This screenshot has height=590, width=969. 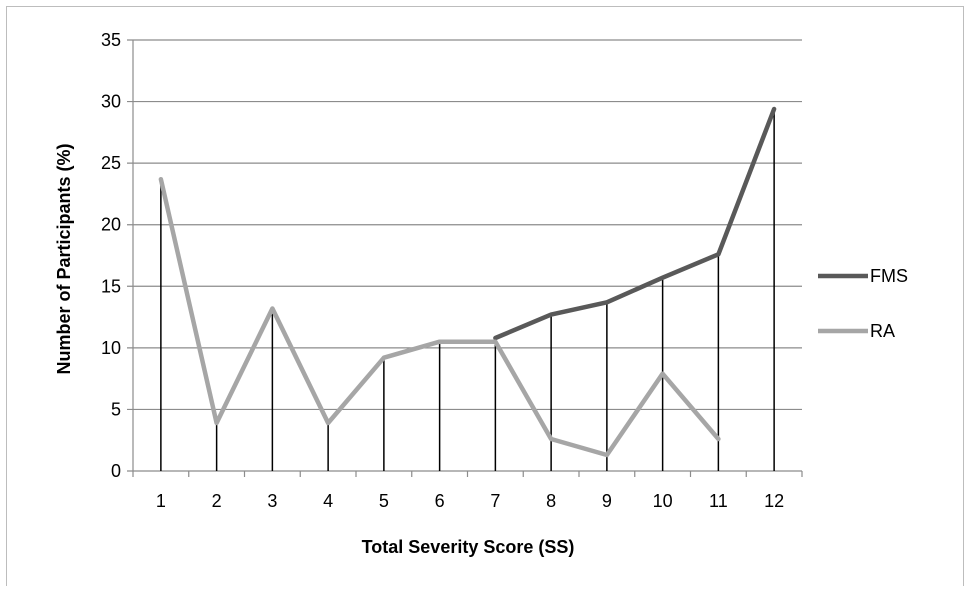 What do you see at coordinates (774, 501) in the screenshot?
I see `x-tick-label: 12` at bounding box center [774, 501].